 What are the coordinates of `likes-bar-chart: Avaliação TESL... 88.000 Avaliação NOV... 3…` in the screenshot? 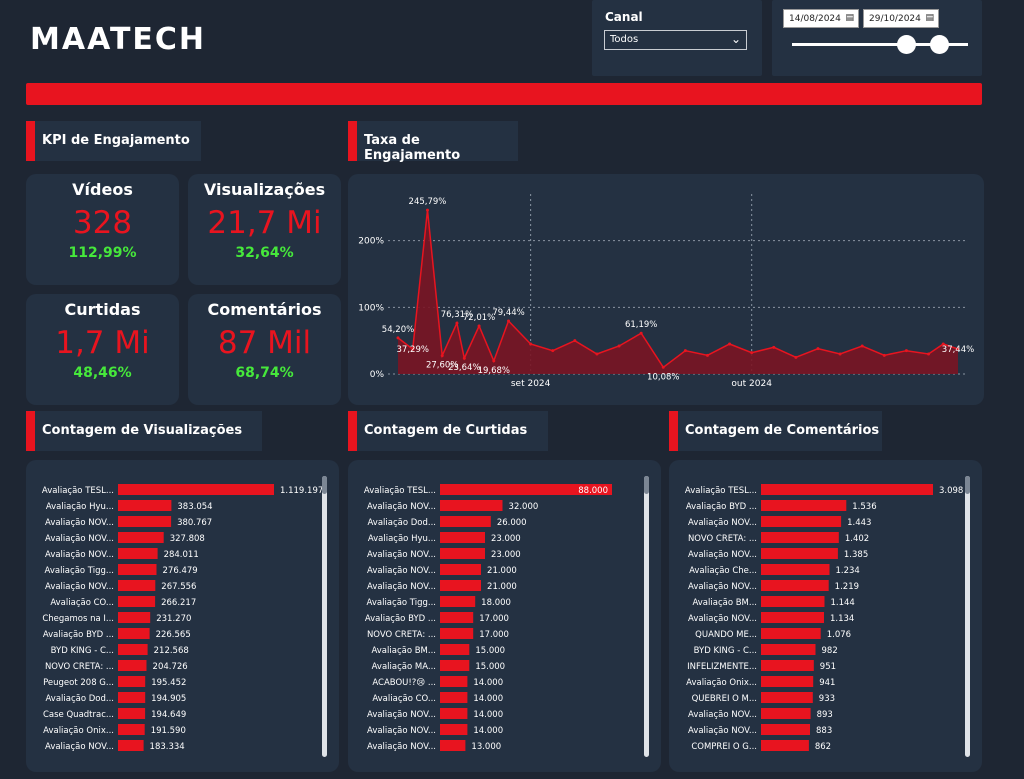 It's located at (504, 616).